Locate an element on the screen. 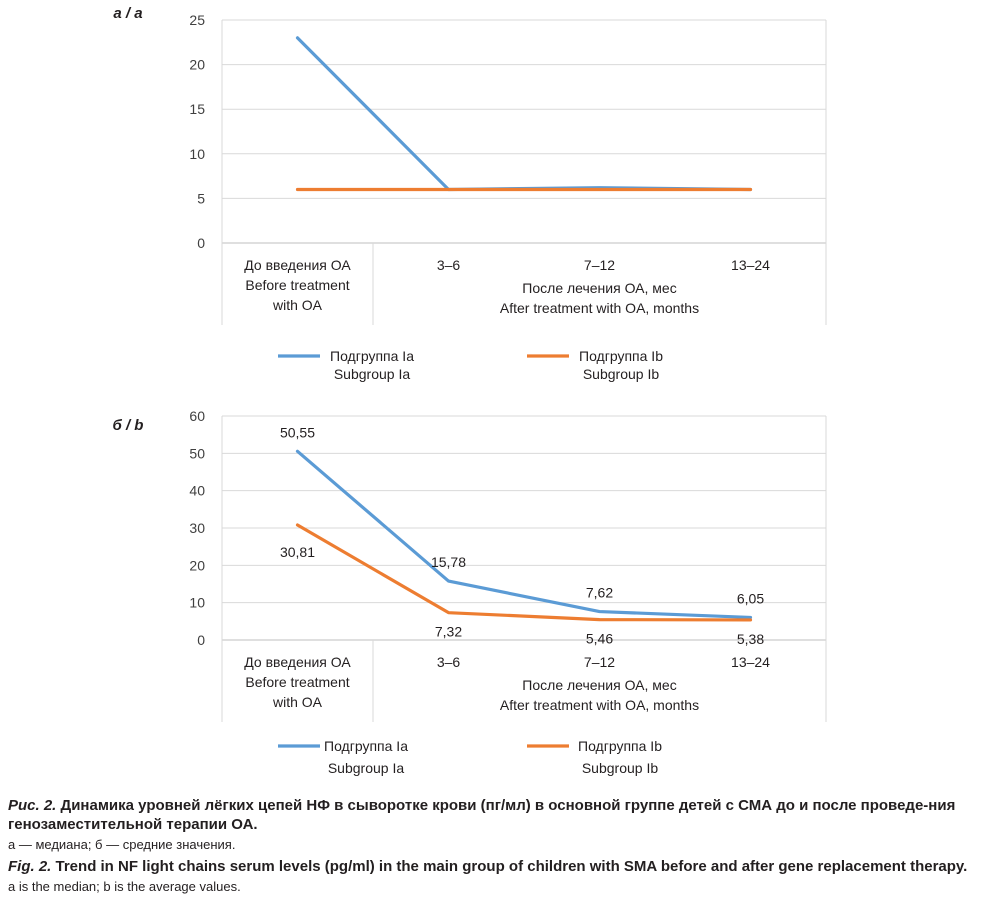 The height and width of the screenshot is (923, 1000). y-tick-label: 25 is located at coordinates (197, 20).